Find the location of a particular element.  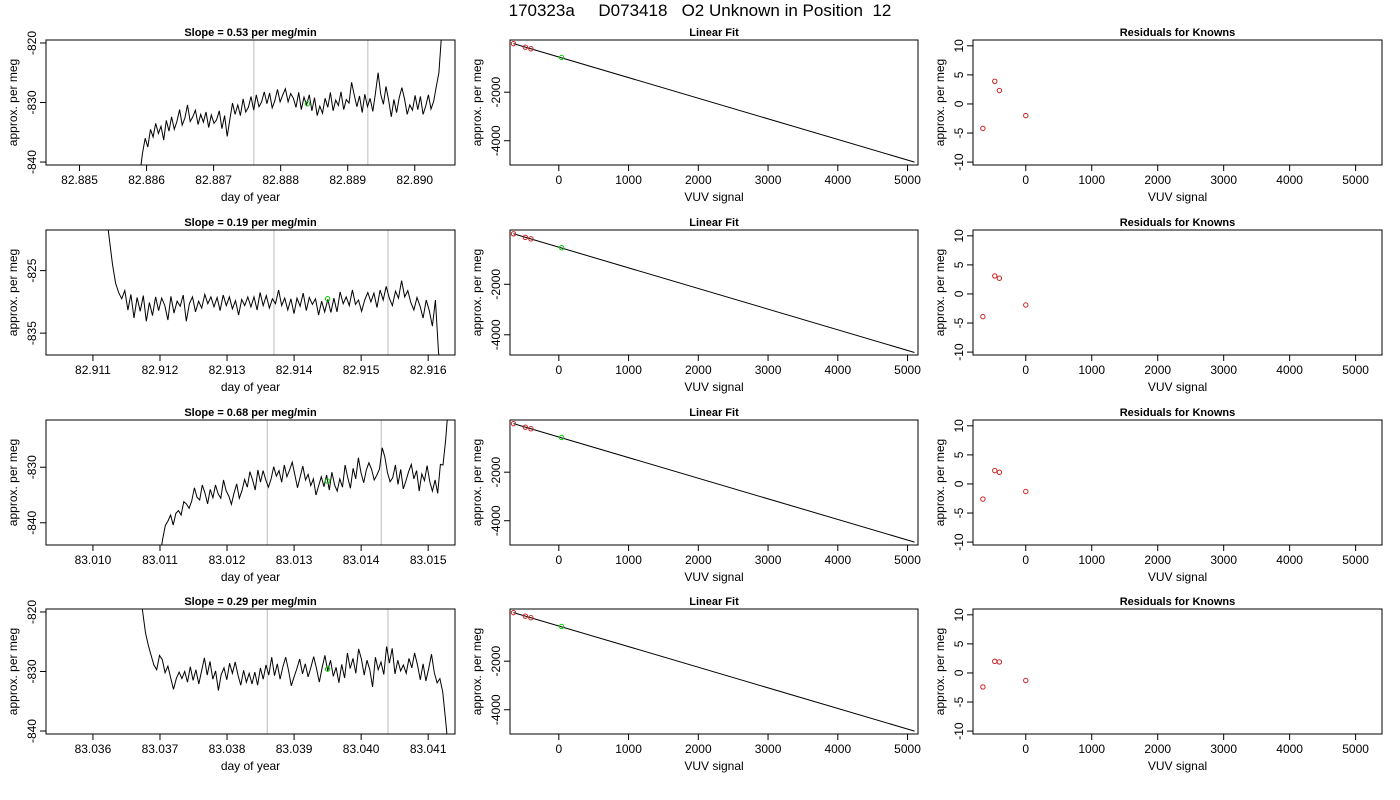

x-tick-label: 5000 is located at coordinates (907, 180).